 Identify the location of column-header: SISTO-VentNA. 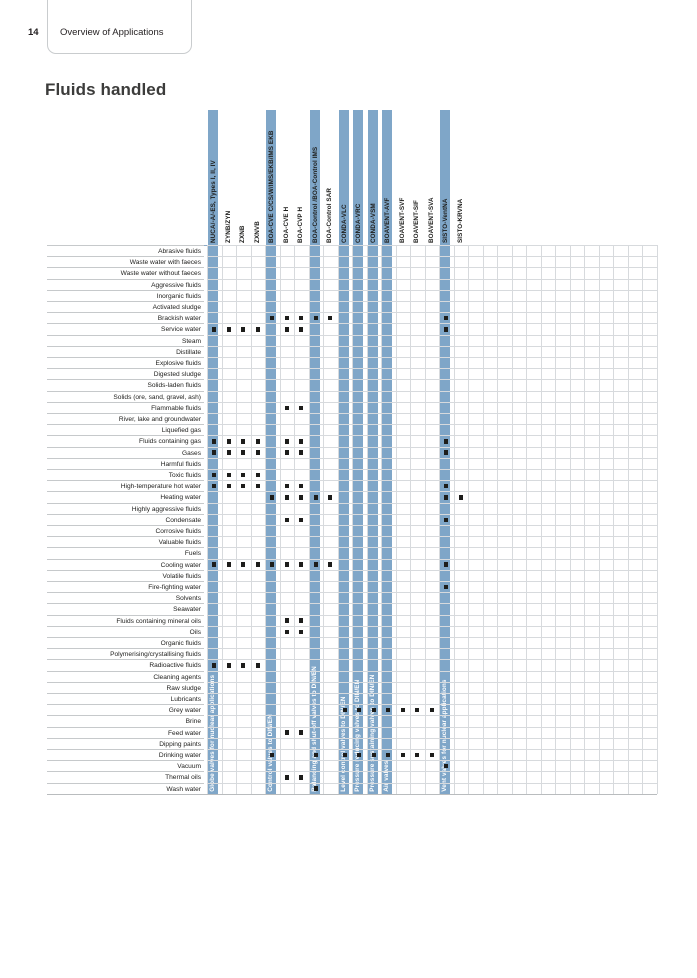
(445, 220).